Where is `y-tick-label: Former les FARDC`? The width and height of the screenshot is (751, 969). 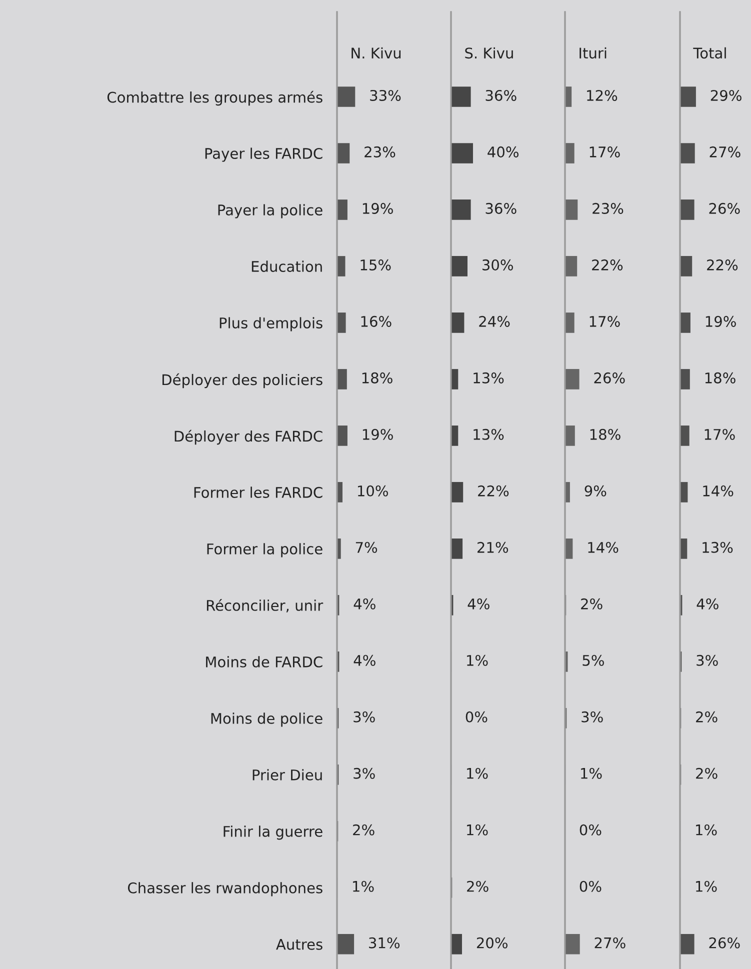 y-tick-label: Former les FARDC is located at coordinates (258, 492).